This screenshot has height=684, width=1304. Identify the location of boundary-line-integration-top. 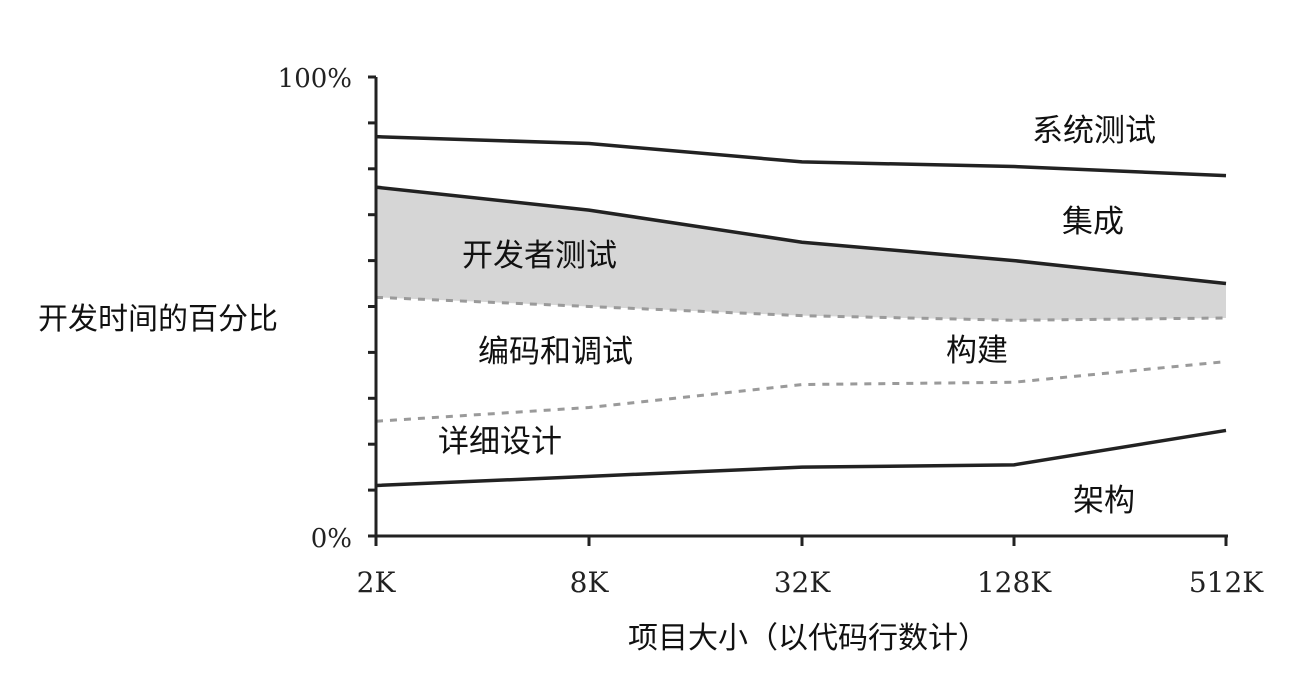
(801, 156).